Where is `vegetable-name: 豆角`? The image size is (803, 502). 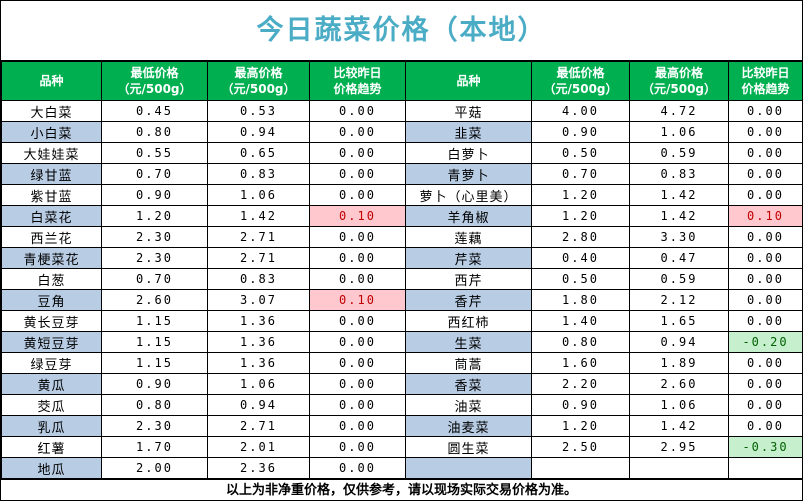
vegetable-name: 豆角 is located at coordinates (51, 300).